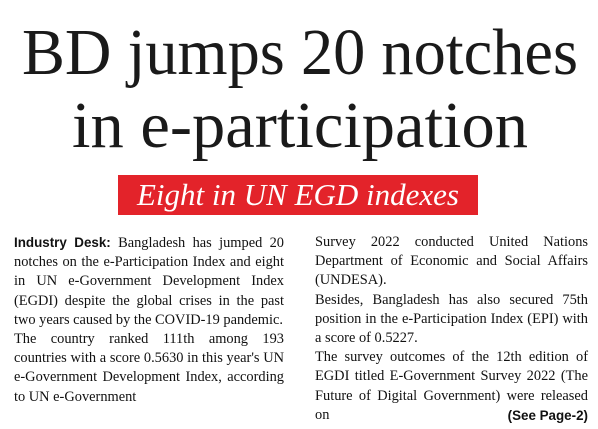 The height and width of the screenshot is (429, 598). Describe the element at coordinates (62, 242) in the screenshot. I see `byline: Industry Desk:` at that location.